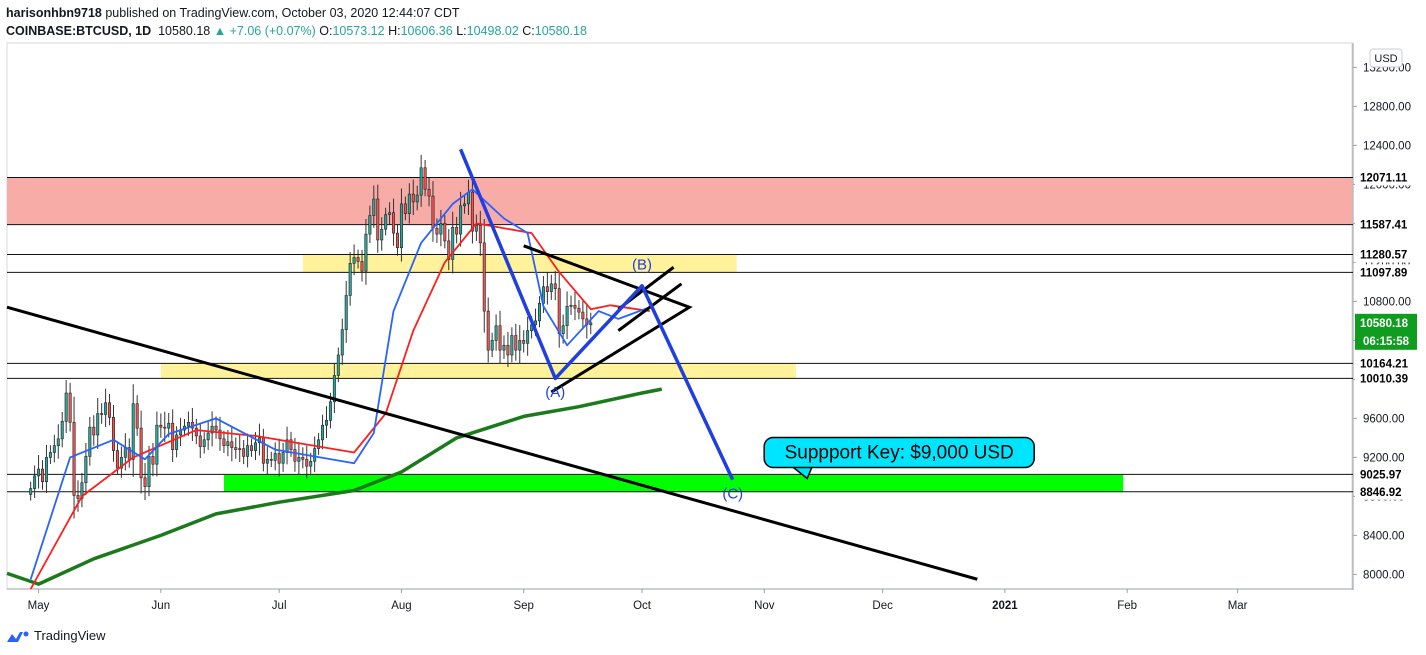 Image resolution: width=1426 pixels, height=655 pixels. I want to click on countdown-label: 06:15:58, so click(1386, 342).